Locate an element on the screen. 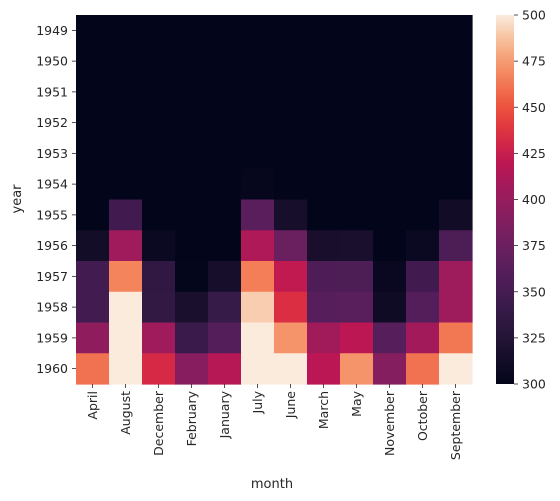 The width and height of the screenshot is (560, 501). y-tick-label: 1951 is located at coordinates (52, 91).